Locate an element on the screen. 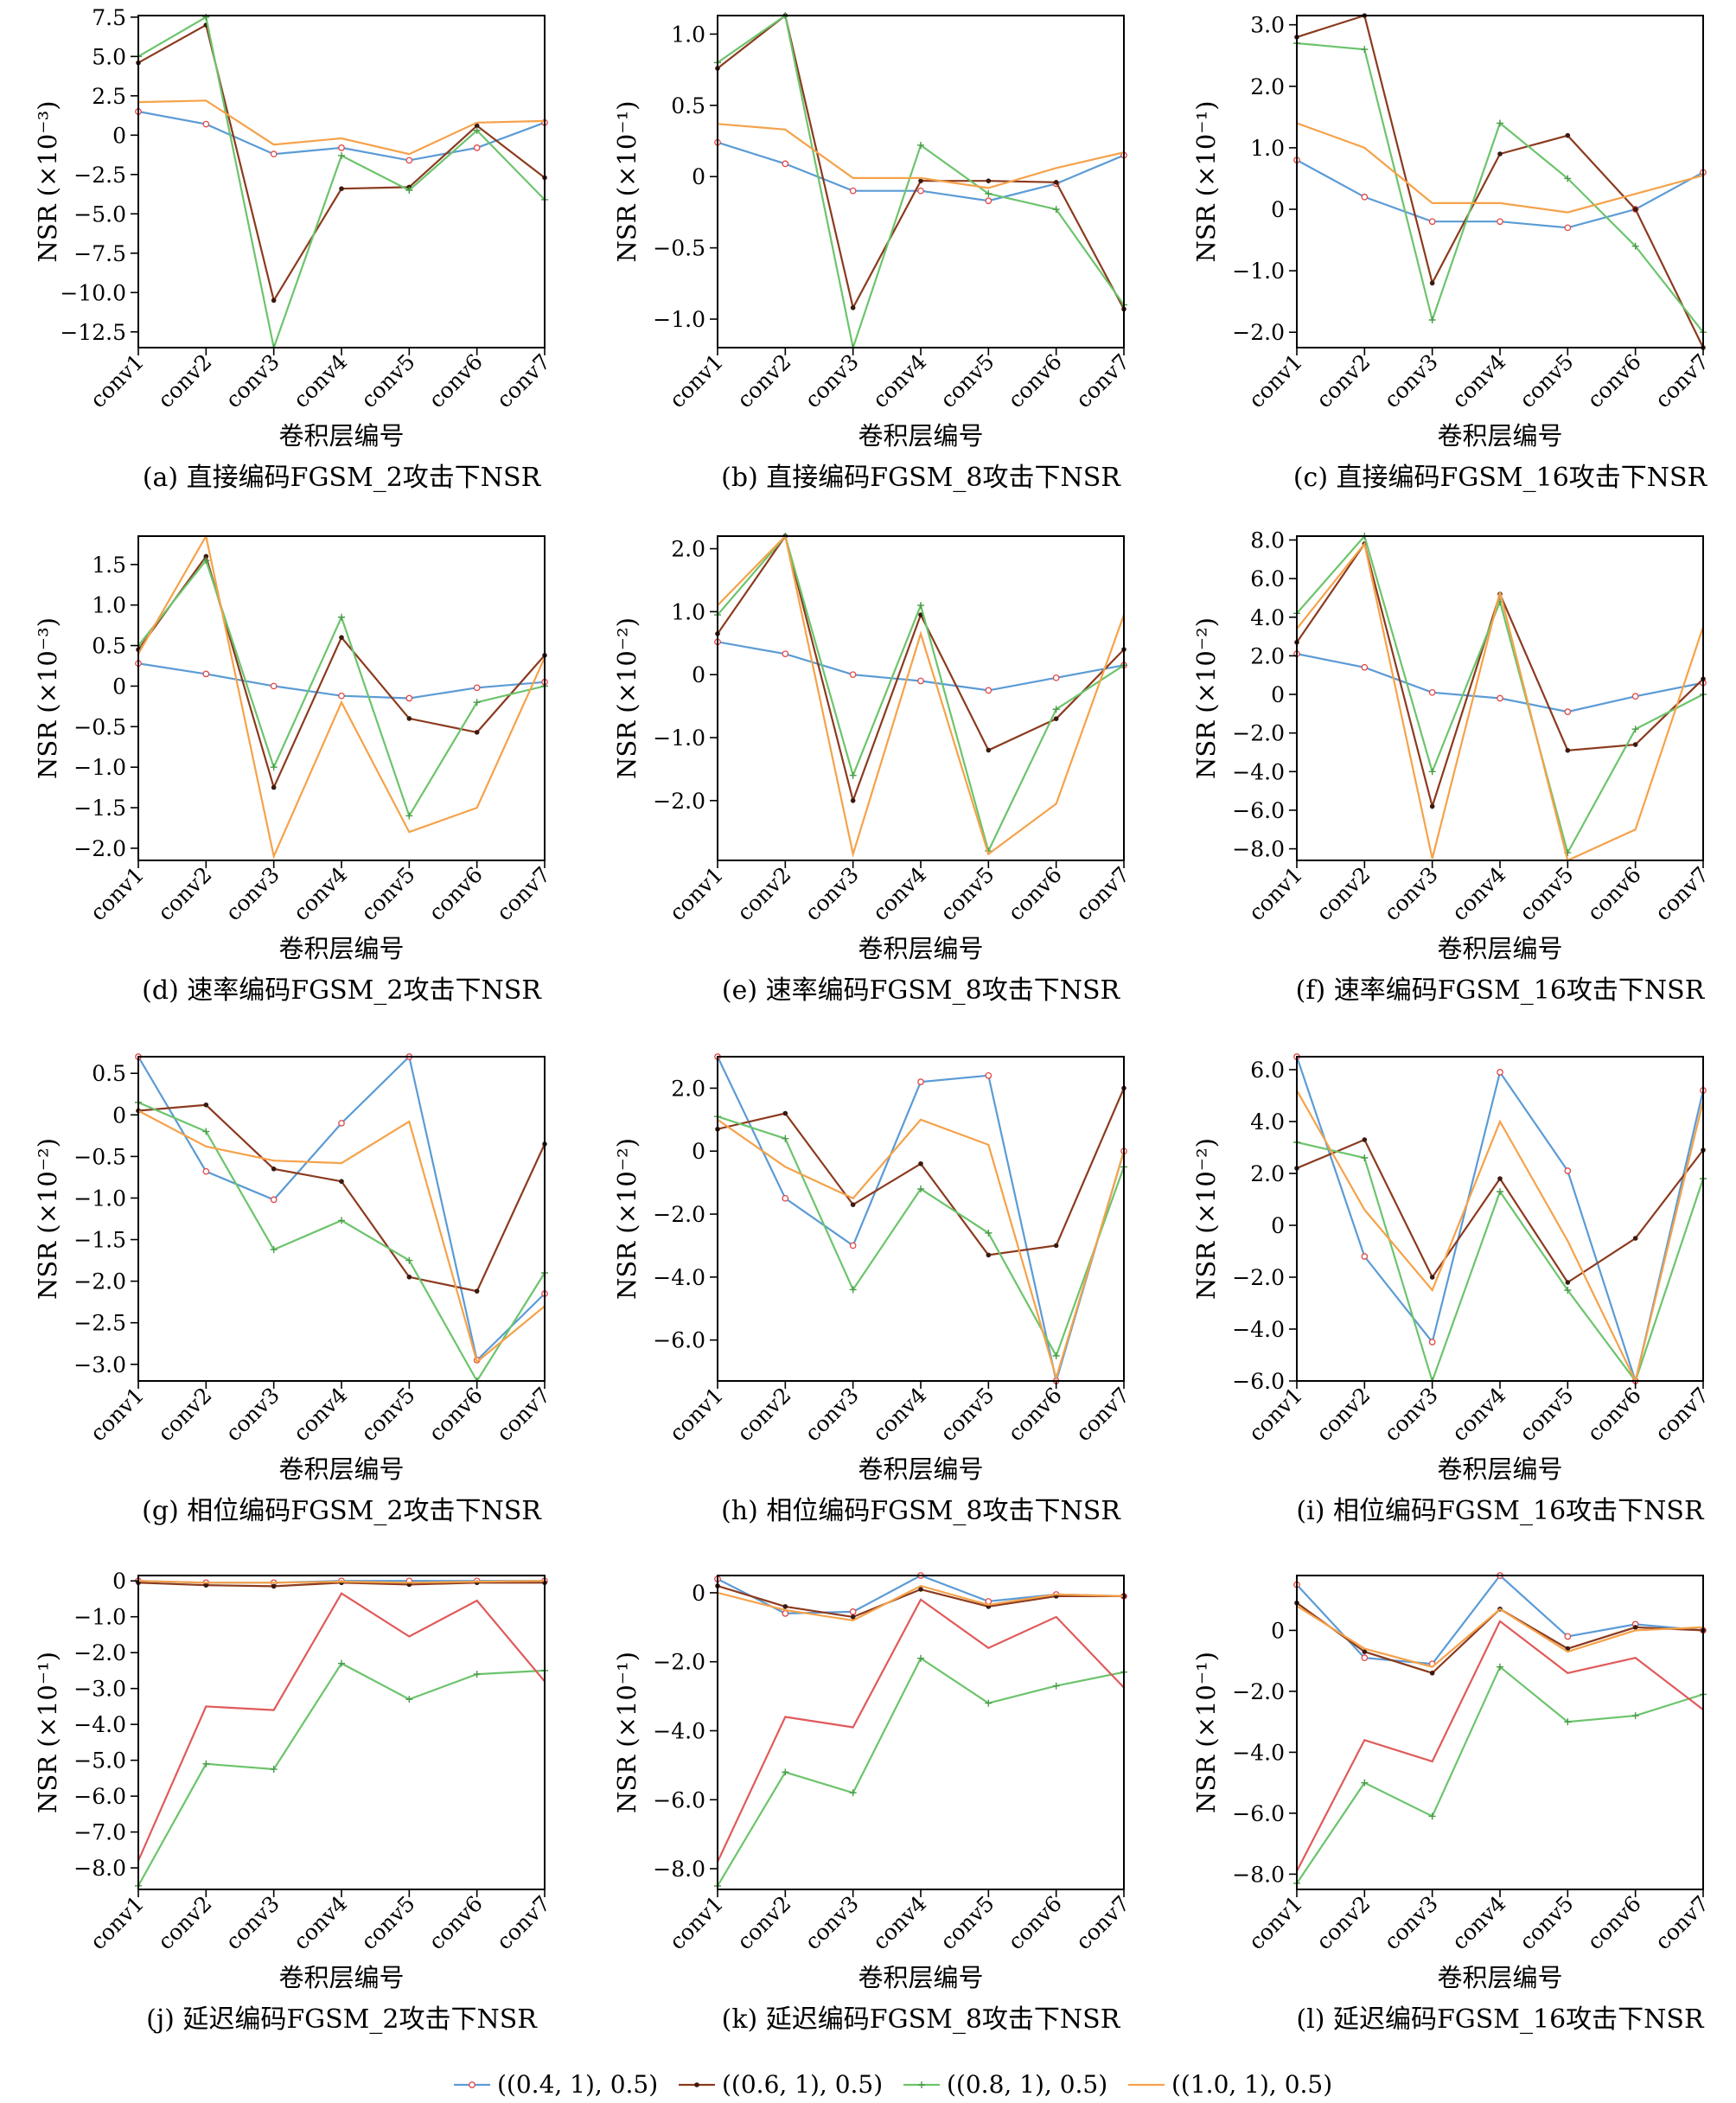 This screenshot has height=2103, width=1736. y-tick-label: 8.0 is located at coordinates (1267, 540).